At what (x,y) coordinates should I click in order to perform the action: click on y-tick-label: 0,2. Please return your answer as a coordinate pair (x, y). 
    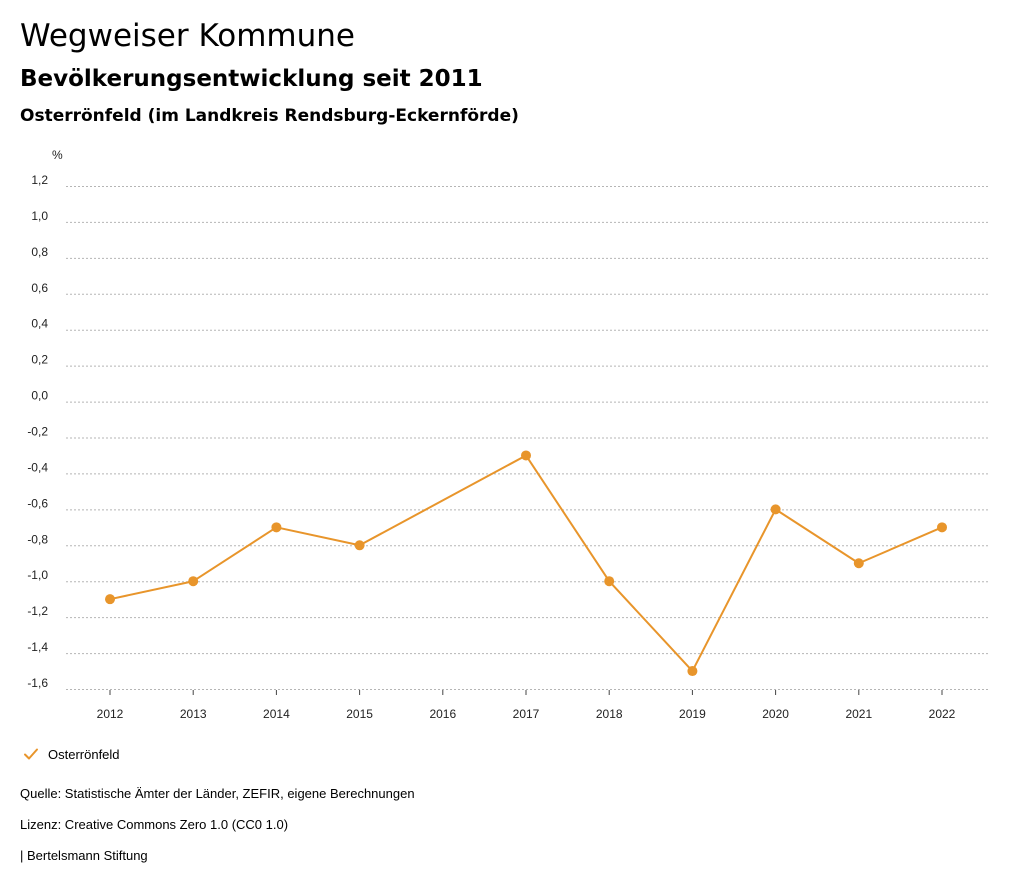
    Looking at the image, I should click on (39, 360).